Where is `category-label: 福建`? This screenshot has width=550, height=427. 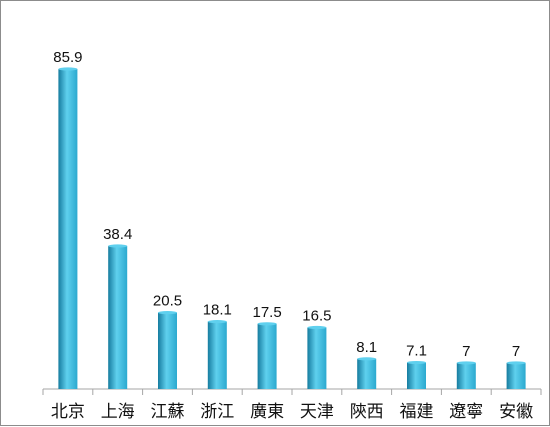 category-label: 福建 is located at coordinates (417, 412).